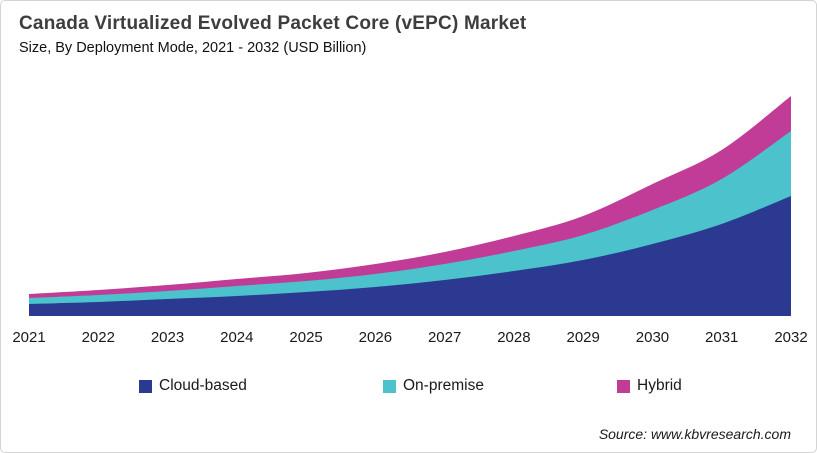  What do you see at coordinates (29, 337) in the screenshot?
I see `x-axis-label-2021: 2021` at bounding box center [29, 337].